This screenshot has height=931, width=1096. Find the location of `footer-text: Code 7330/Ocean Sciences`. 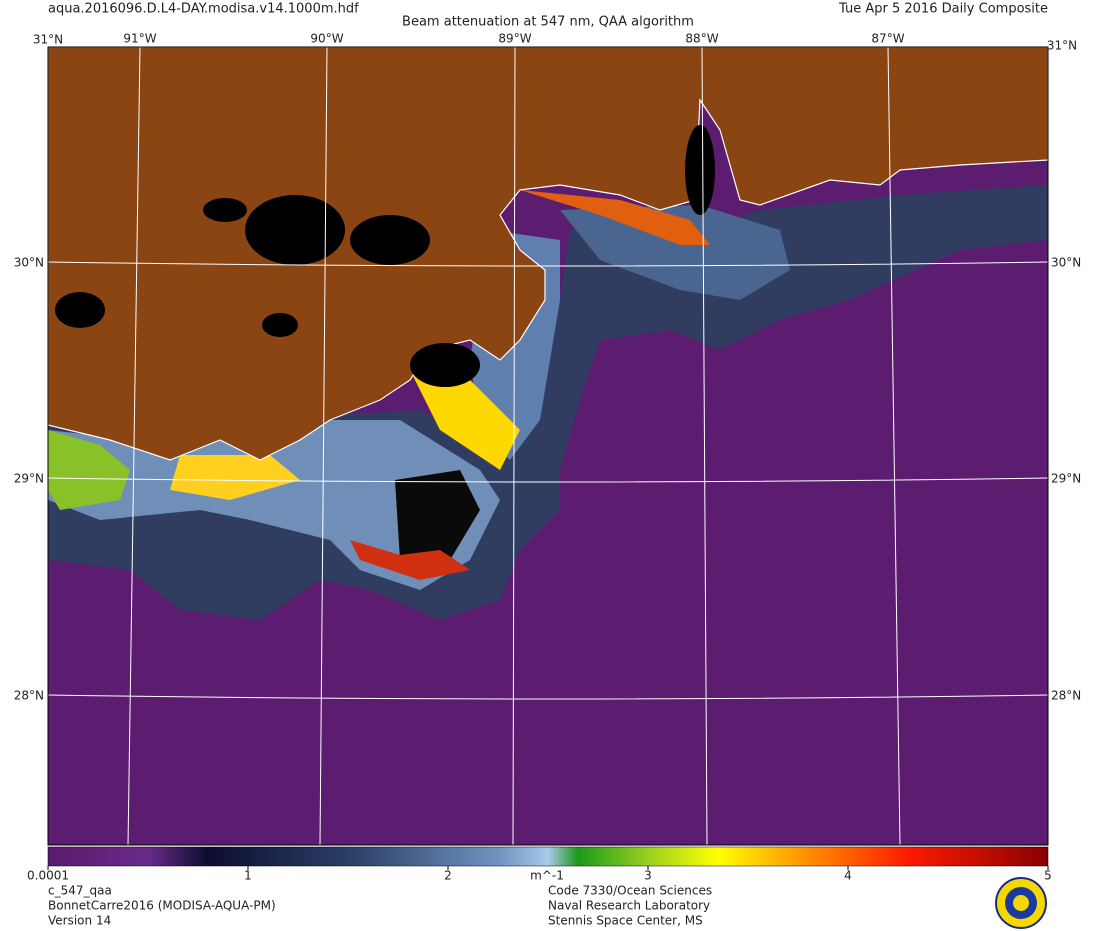

footer-text: Code 7330/Ocean Sciences is located at coordinates (630, 891).